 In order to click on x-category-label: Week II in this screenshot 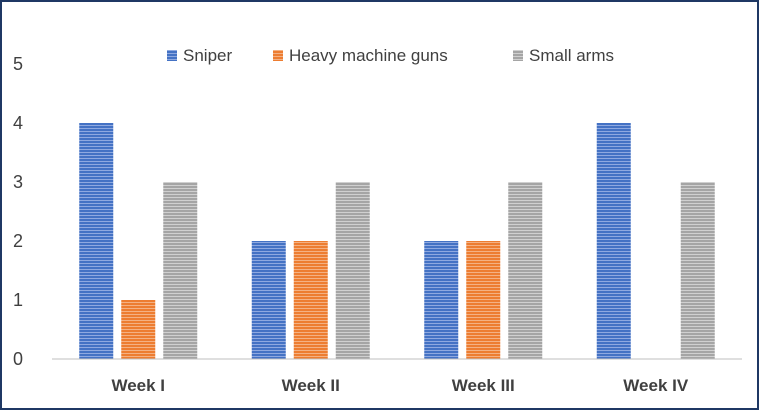, I will do `click(311, 385)`.